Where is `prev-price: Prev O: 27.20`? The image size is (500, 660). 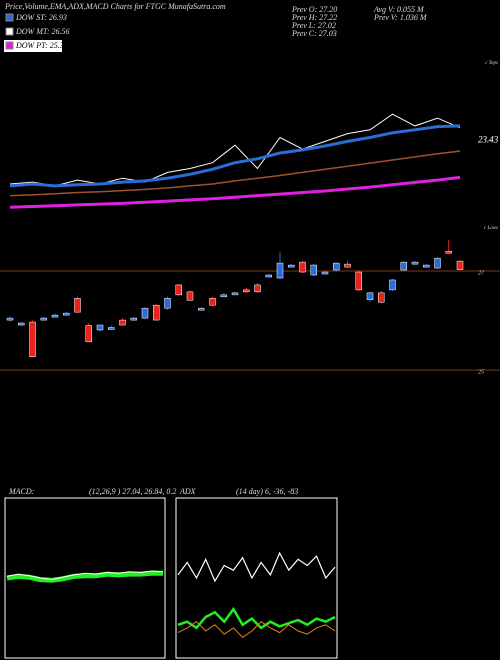 prev-price: Prev O: 27.20 is located at coordinates (314, 9).